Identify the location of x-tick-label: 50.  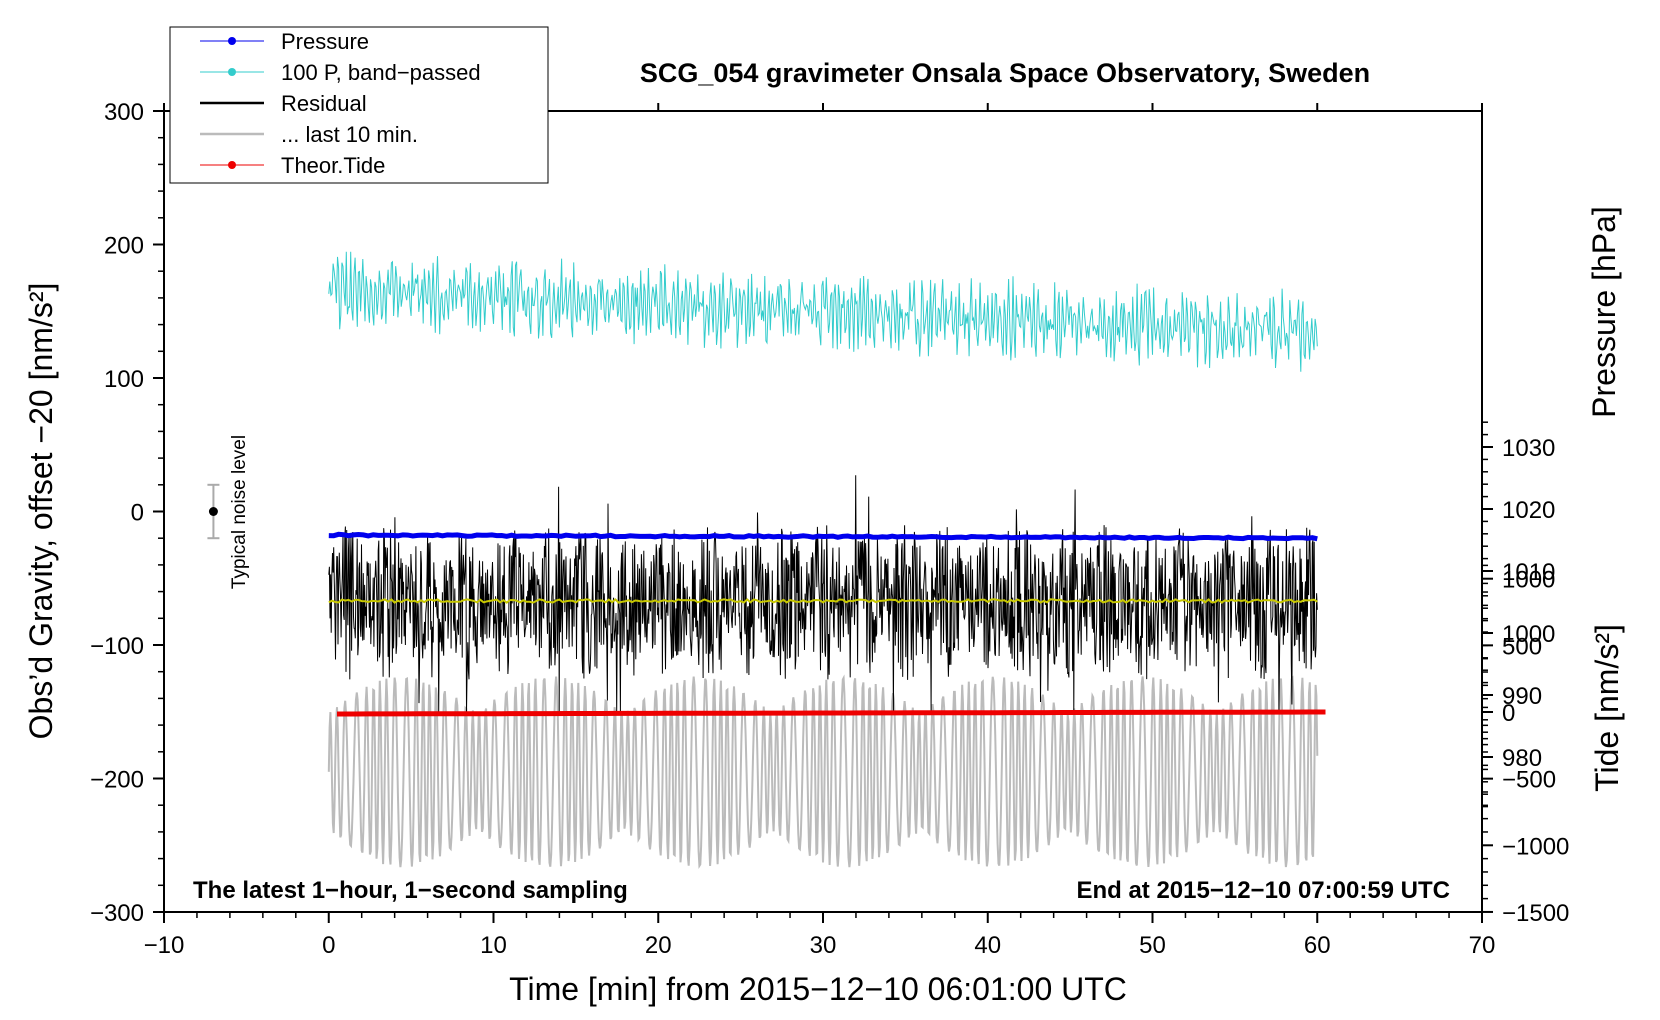
(1152, 945).